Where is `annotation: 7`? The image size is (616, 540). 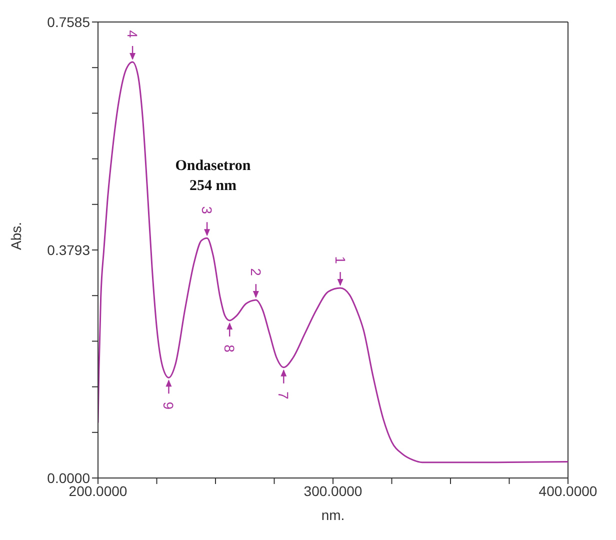
annotation: 7 is located at coordinates (284, 395).